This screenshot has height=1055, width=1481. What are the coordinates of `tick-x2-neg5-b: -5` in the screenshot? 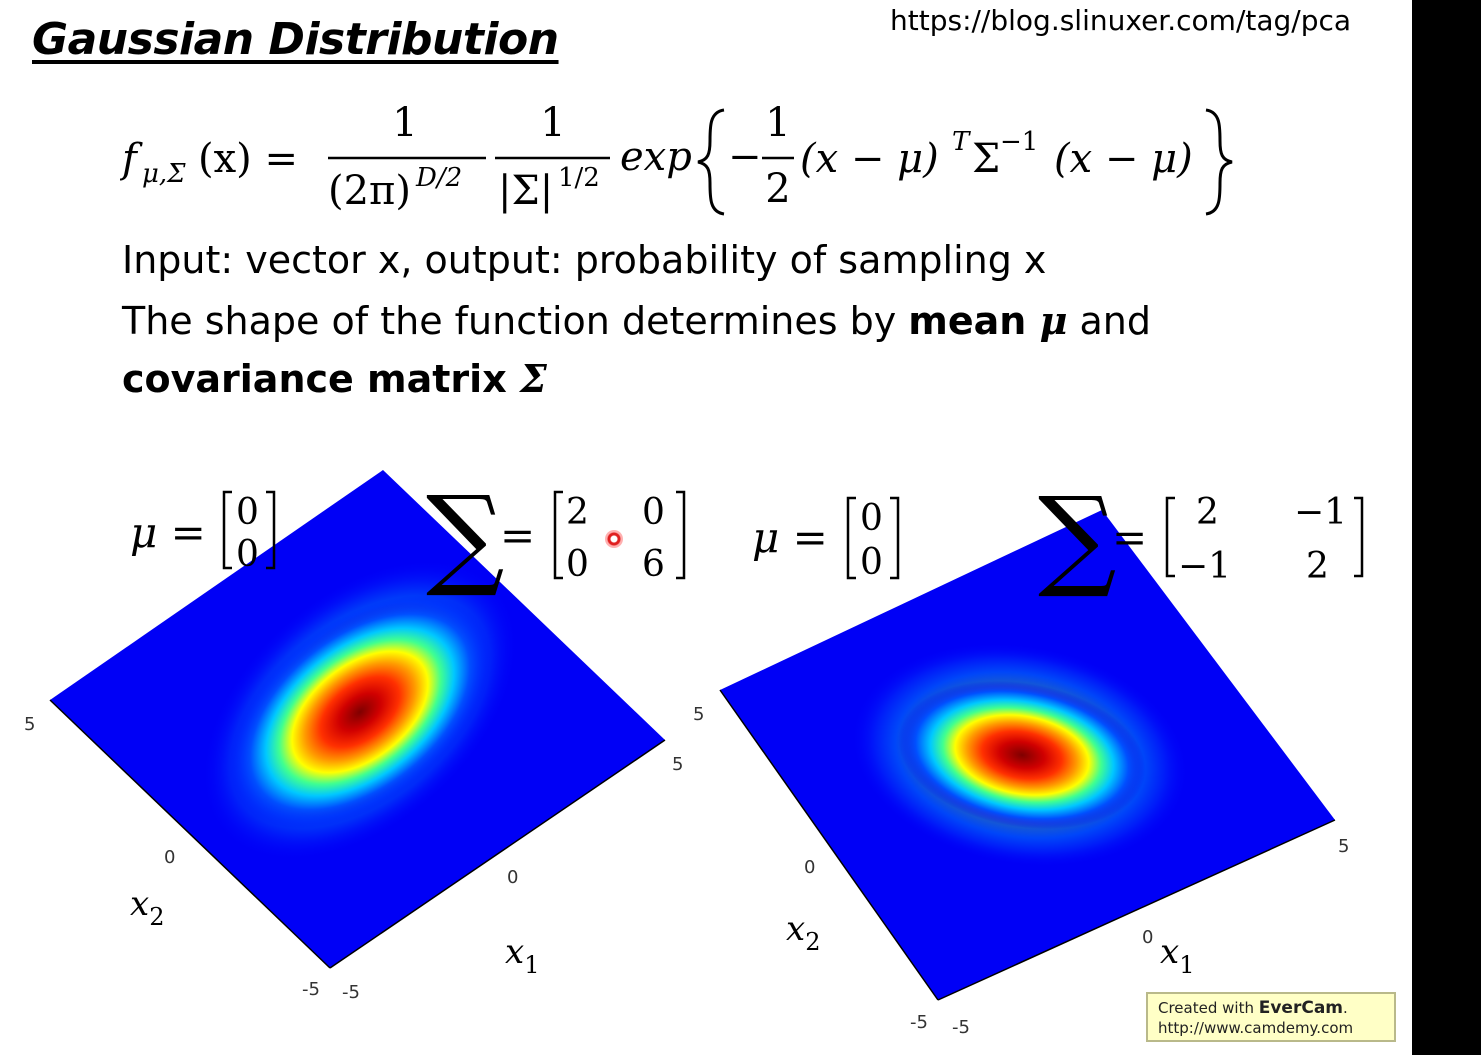 It's located at (919, 1022).